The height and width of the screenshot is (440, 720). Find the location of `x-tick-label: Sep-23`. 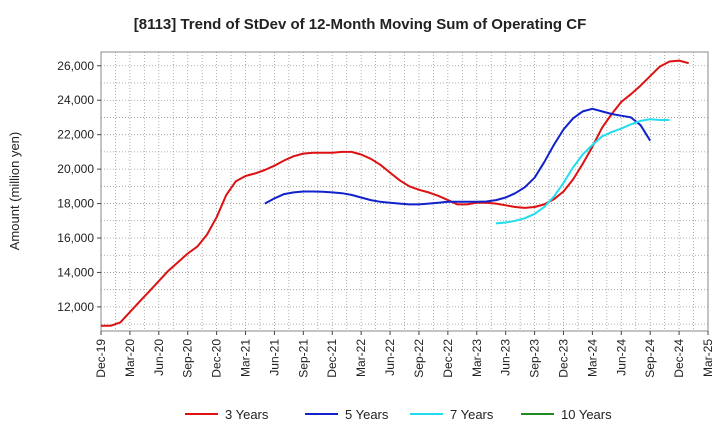

x-tick-label: Sep-23 is located at coordinates (535, 358).